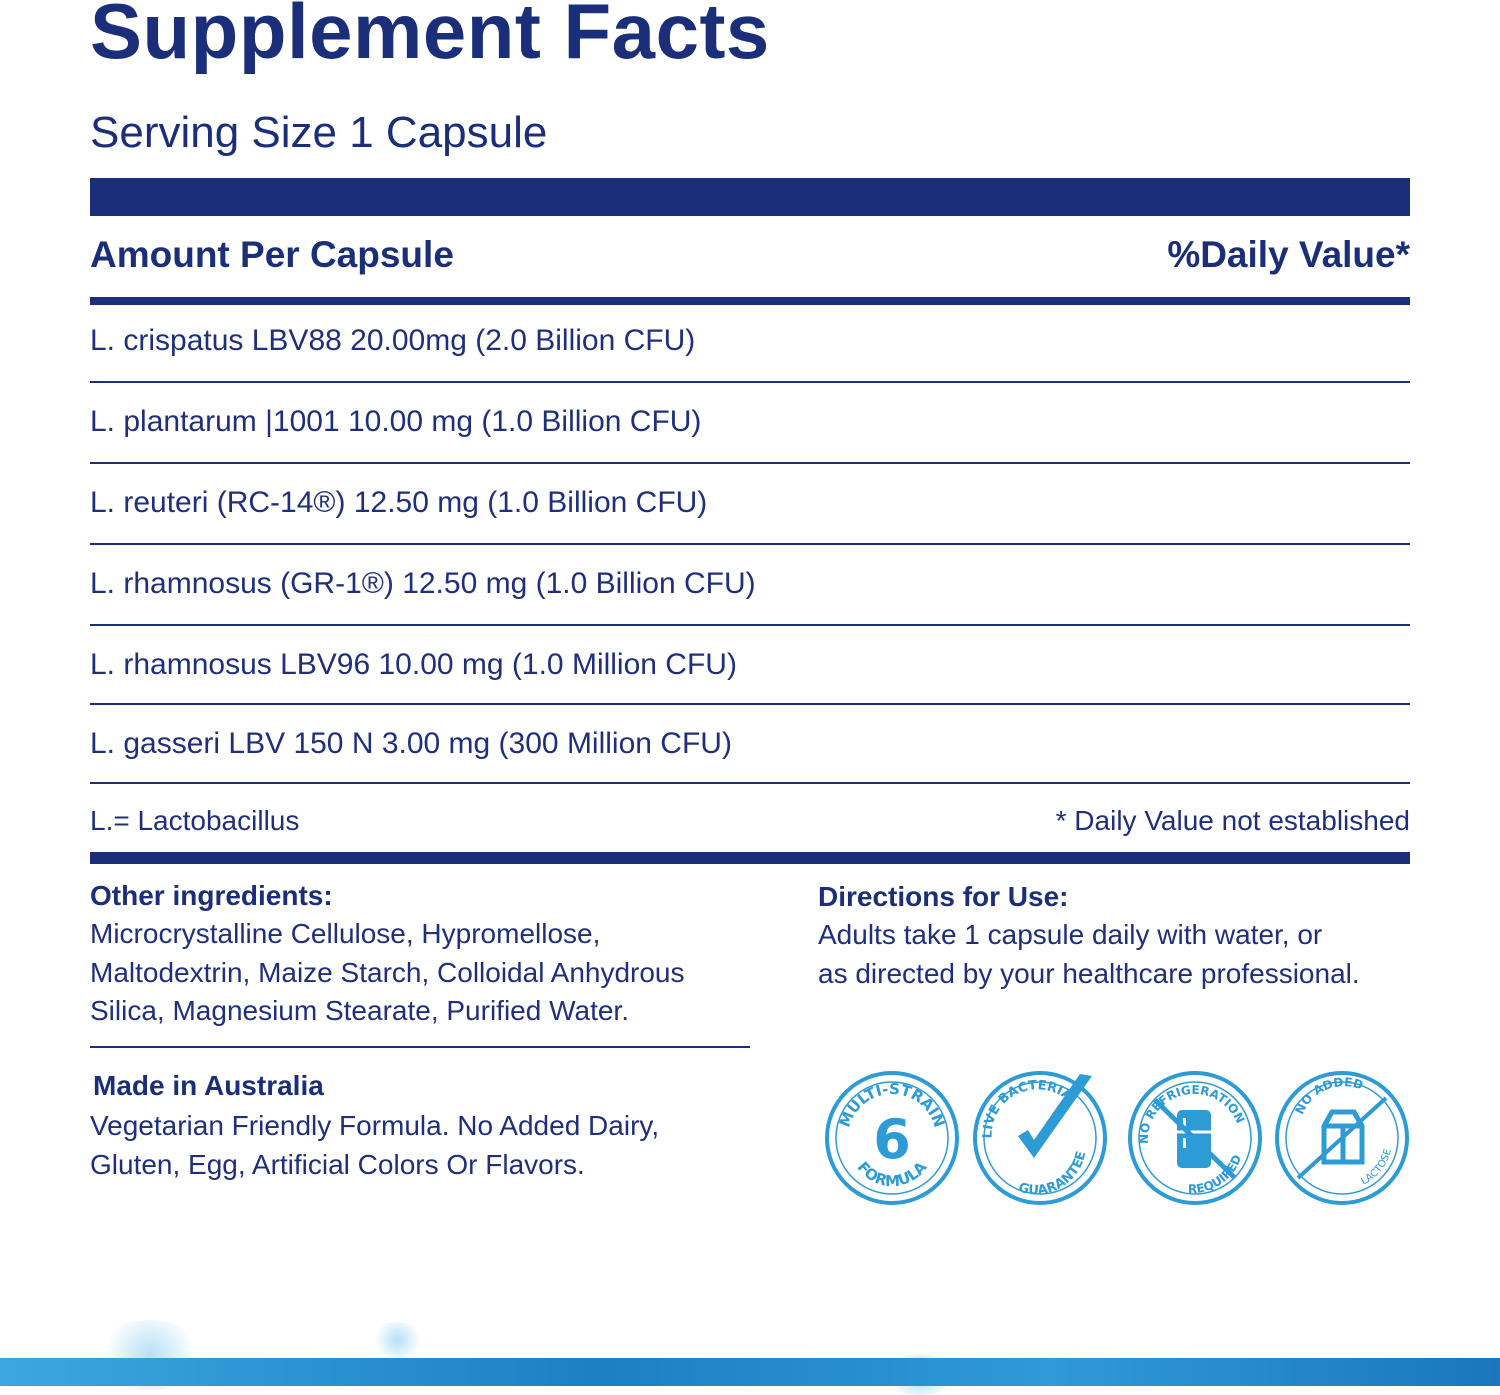 This screenshot has height=1395, width=1500. I want to click on multi-strain-badge-icon: MULTI-STRAIN 6 FORMULA, so click(892, 1138).